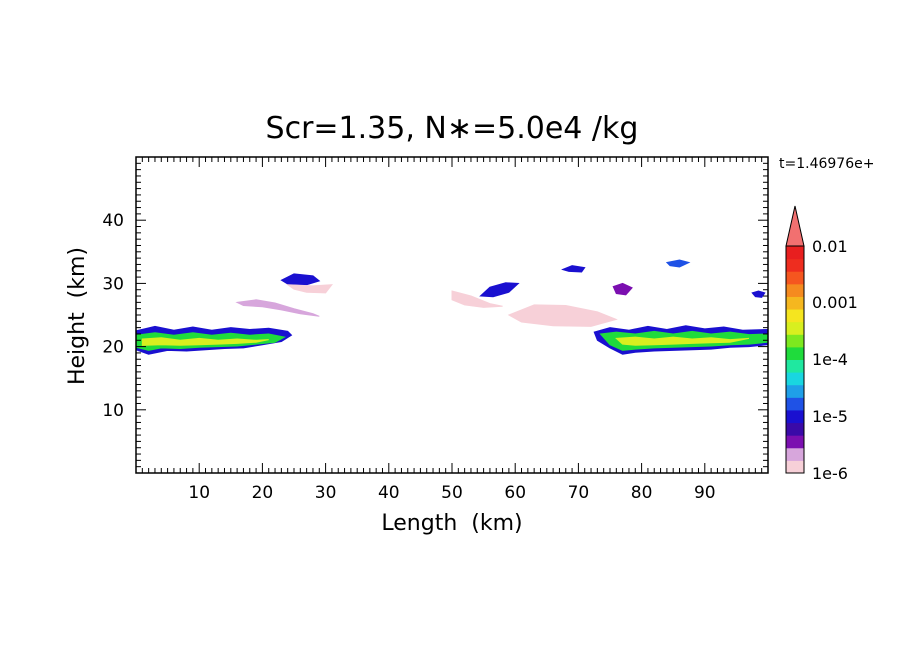  Describe the element at coordinates (205, 341) in the screenshot. I see `contour-region-left-layer-yellow` at that location.